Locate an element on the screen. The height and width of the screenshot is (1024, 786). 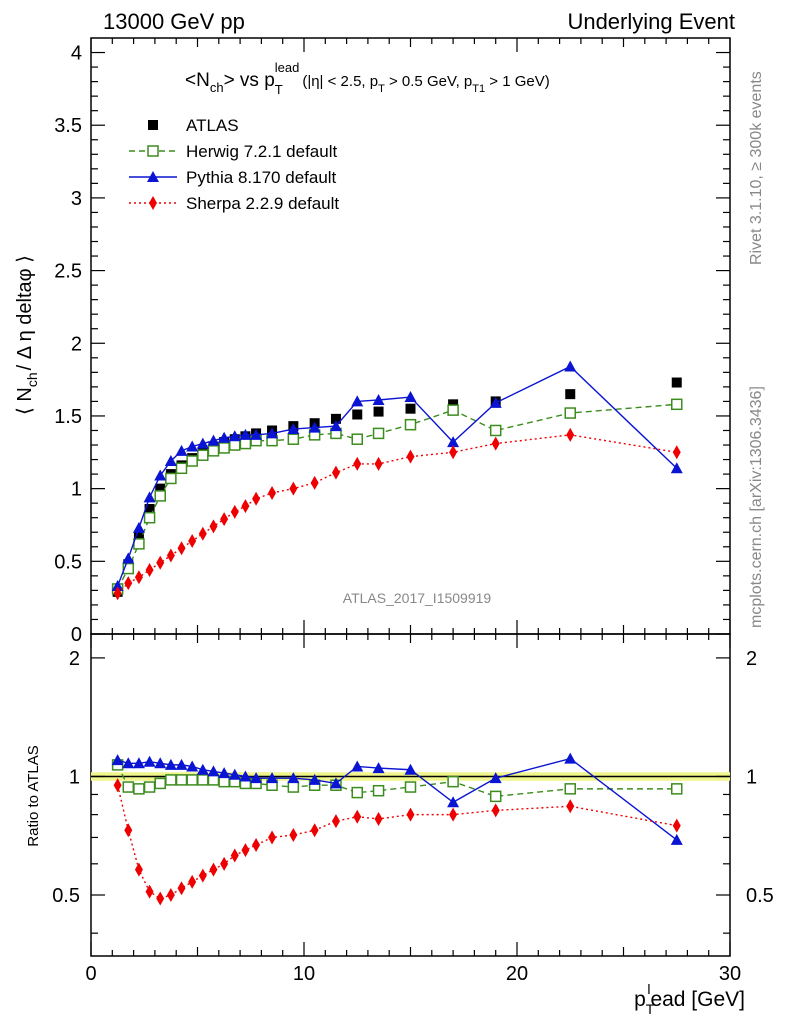
y-tick-label: 2.5 is located at coordinates (68, 272).